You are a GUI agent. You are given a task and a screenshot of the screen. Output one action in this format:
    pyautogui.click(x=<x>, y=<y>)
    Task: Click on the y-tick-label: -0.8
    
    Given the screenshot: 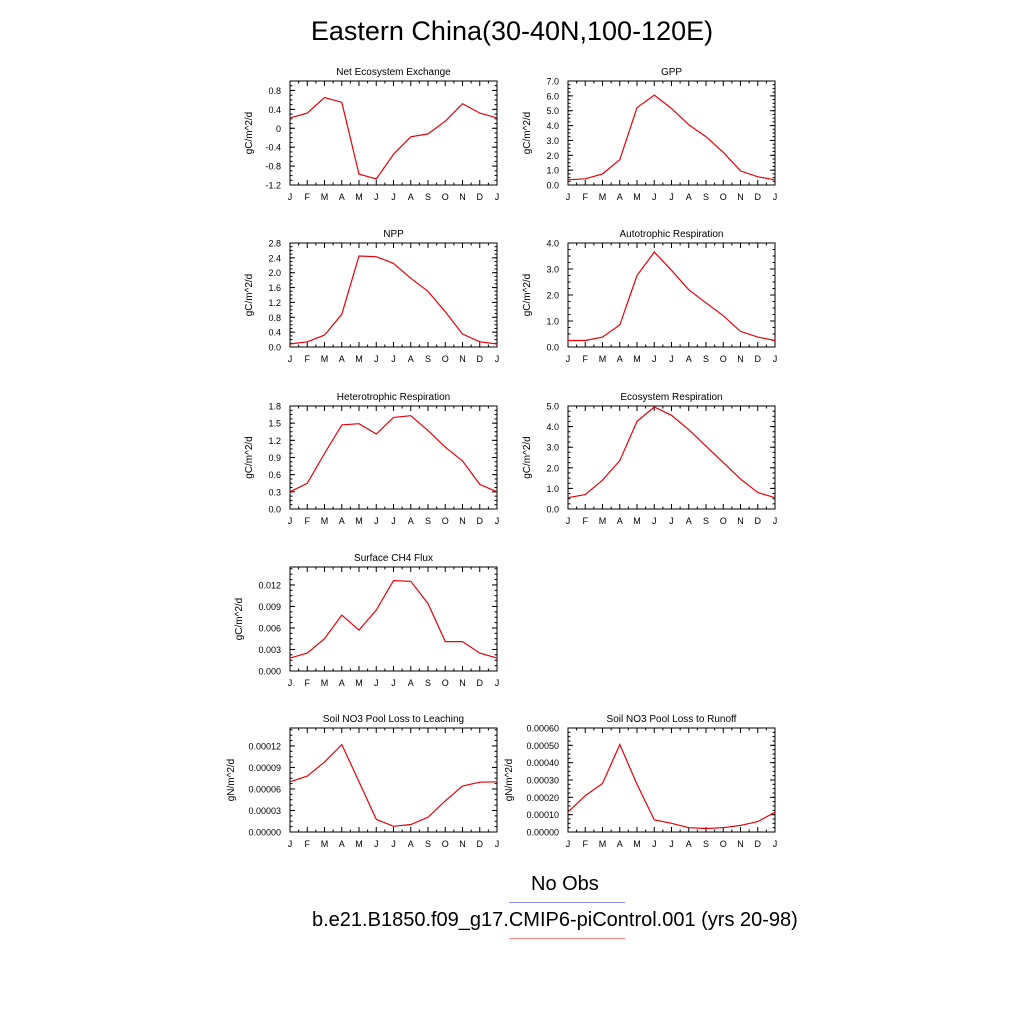 What is the action you would take?
    pyautogui.click(x=273, y=167)
    